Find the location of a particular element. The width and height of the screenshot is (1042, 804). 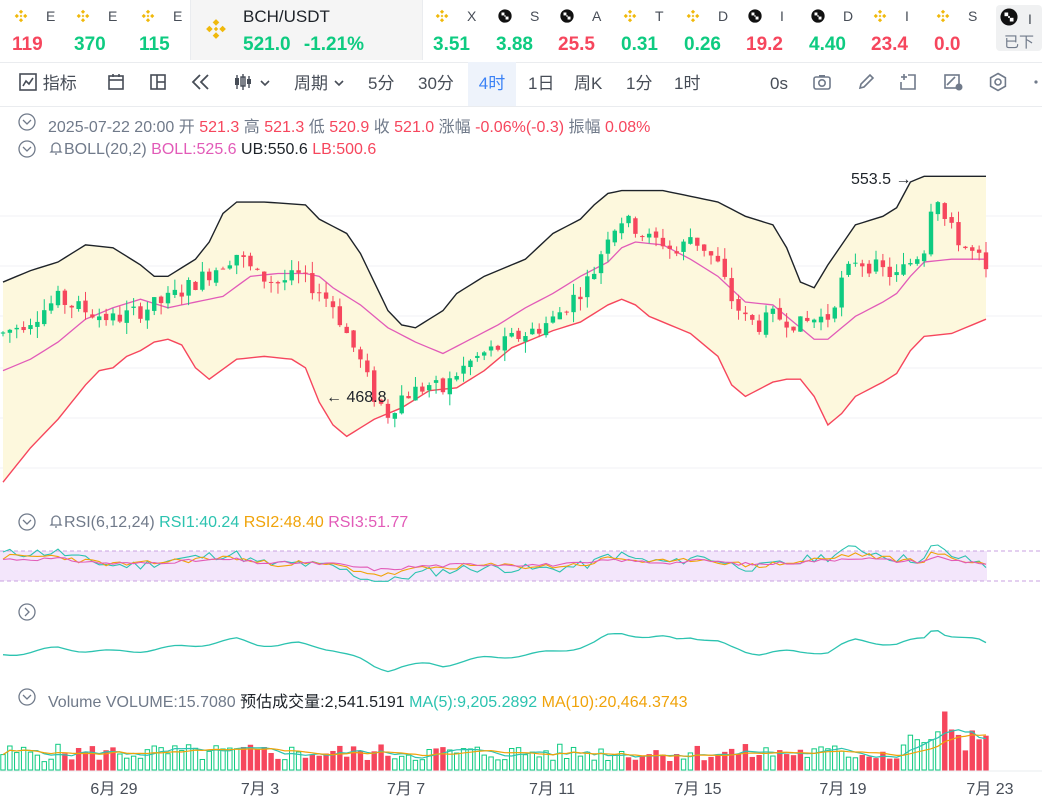

ticker-item: D 0.26 is located at coordinates (703, 30).